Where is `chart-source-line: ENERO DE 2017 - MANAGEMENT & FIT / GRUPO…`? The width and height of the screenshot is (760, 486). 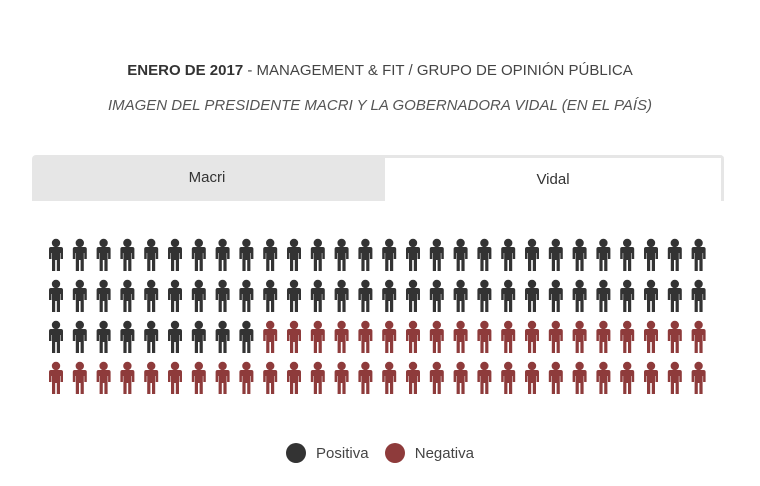 chart-source-line: ENERO DE 2017 - MANAGEMENT & FIT / GRUPO… is located at coordinates (380, 70).